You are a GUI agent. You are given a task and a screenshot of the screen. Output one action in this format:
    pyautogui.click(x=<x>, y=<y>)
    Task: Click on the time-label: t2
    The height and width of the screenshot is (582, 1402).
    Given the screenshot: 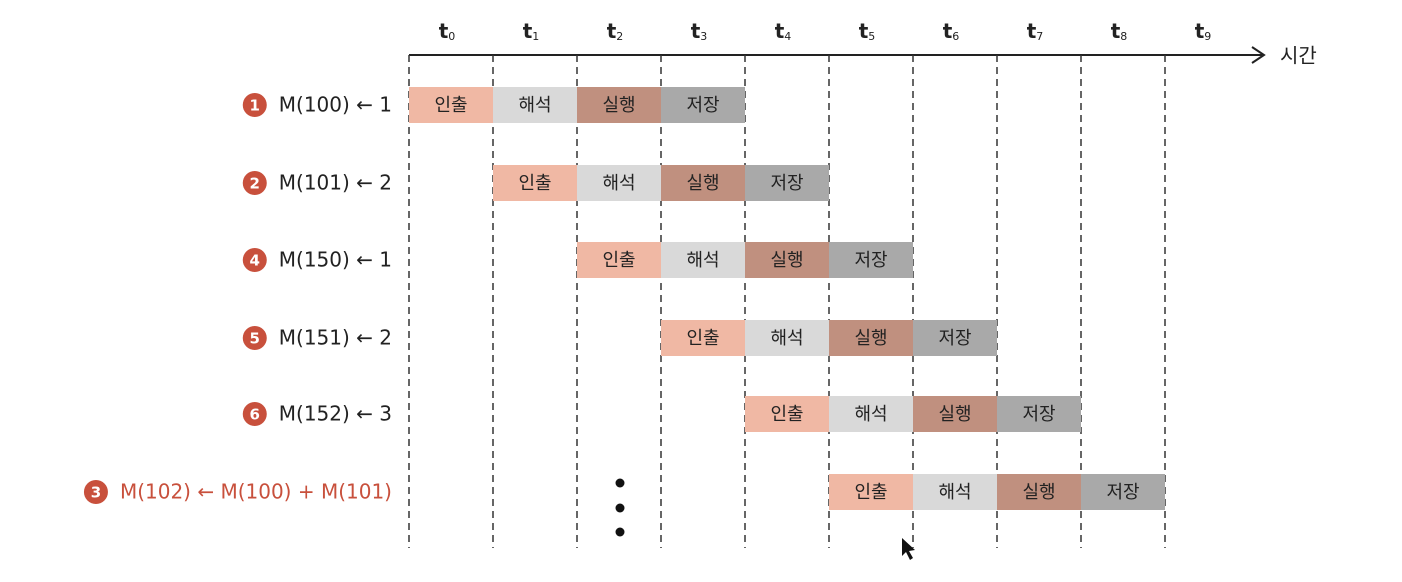 What is the action you would take?
    pyautogui.click(x=615, y=31)
    